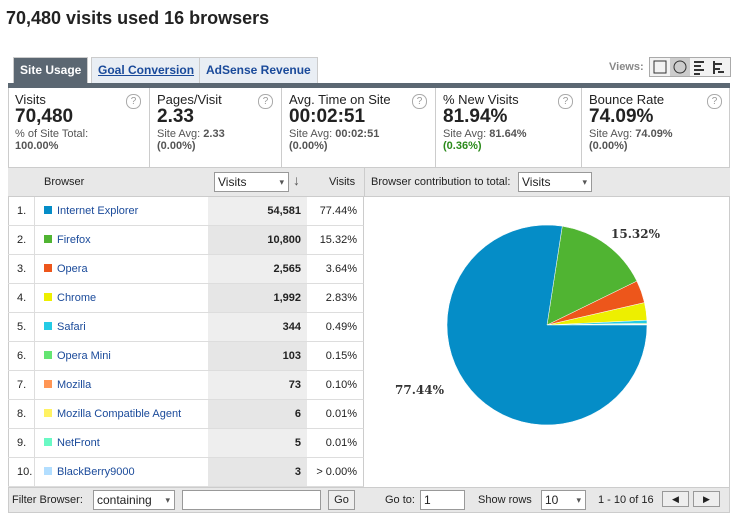 The width and height of the screenshot is (738, 518). What do you see at coordinates (327, 116) in the screenshot?
I see `metric-value: 00:02:51` at bounding box center [327, 116].